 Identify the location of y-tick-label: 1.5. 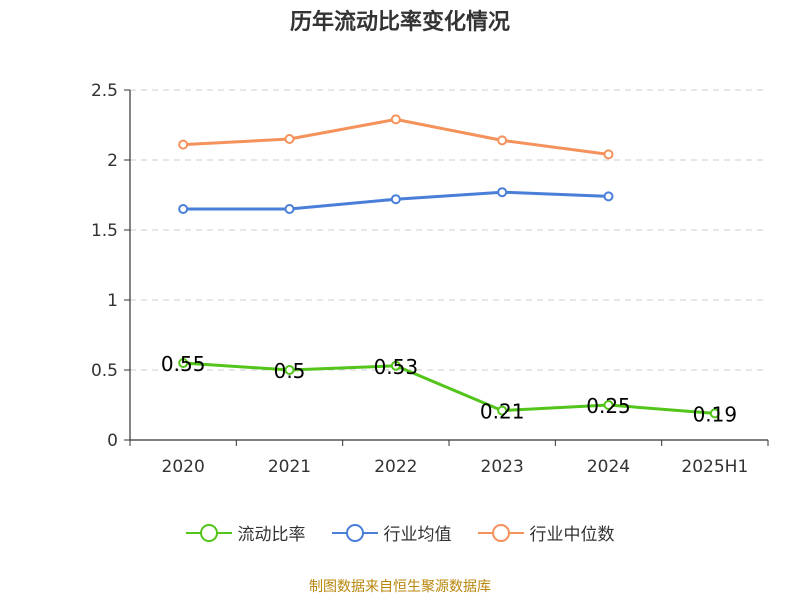
(104, 231).